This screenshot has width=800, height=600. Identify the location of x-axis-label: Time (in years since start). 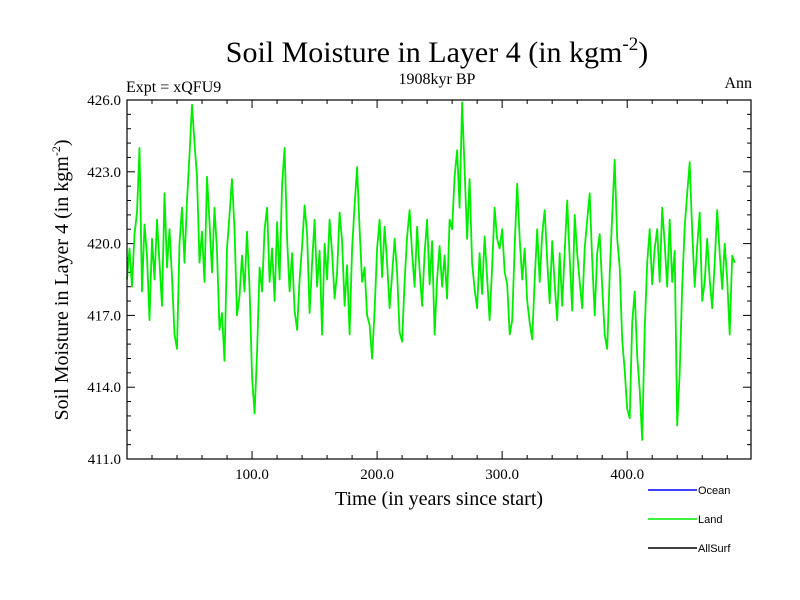
(439, 499).